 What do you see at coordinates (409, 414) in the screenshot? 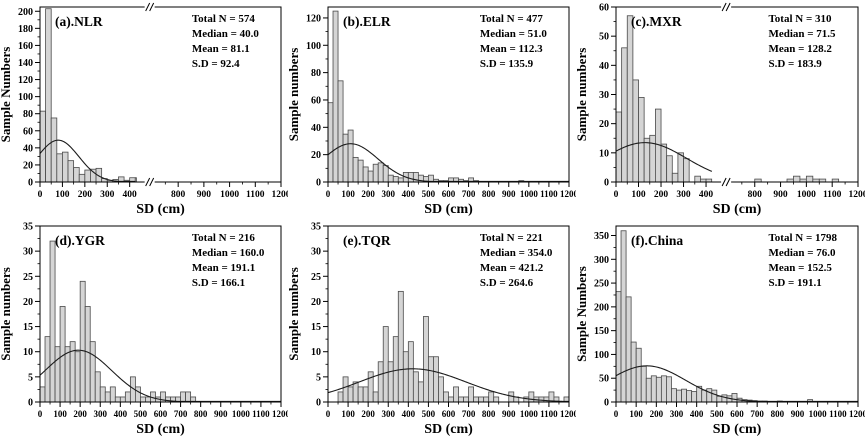
I see `x-tick-label: 400` at bounding box center [409, 414].